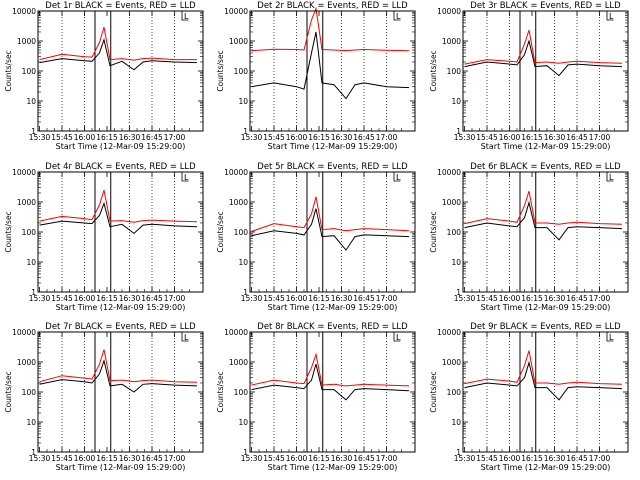 This screenshot has height=480, width=640. I want to click on panel-title: Det 2r BLACK = Events, RED = LLD, so click(332, 6).